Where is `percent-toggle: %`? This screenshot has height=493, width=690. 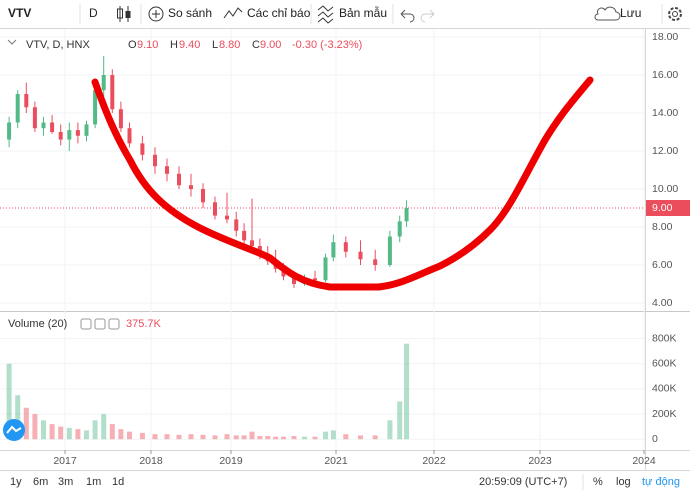
percent-toggle: % is located at coordinates (598, 482).